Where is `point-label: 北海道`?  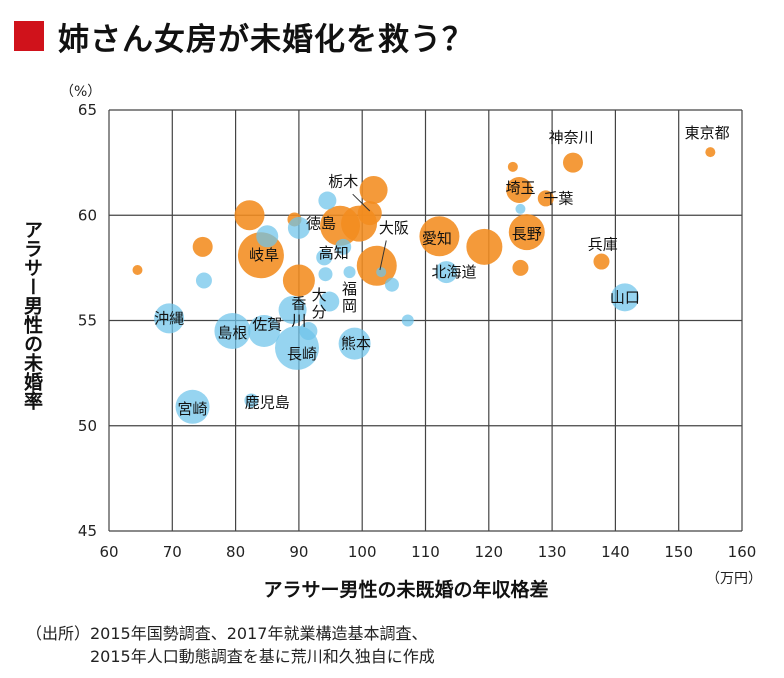
point-label: 北海道 is located at coordinates (453, 272).